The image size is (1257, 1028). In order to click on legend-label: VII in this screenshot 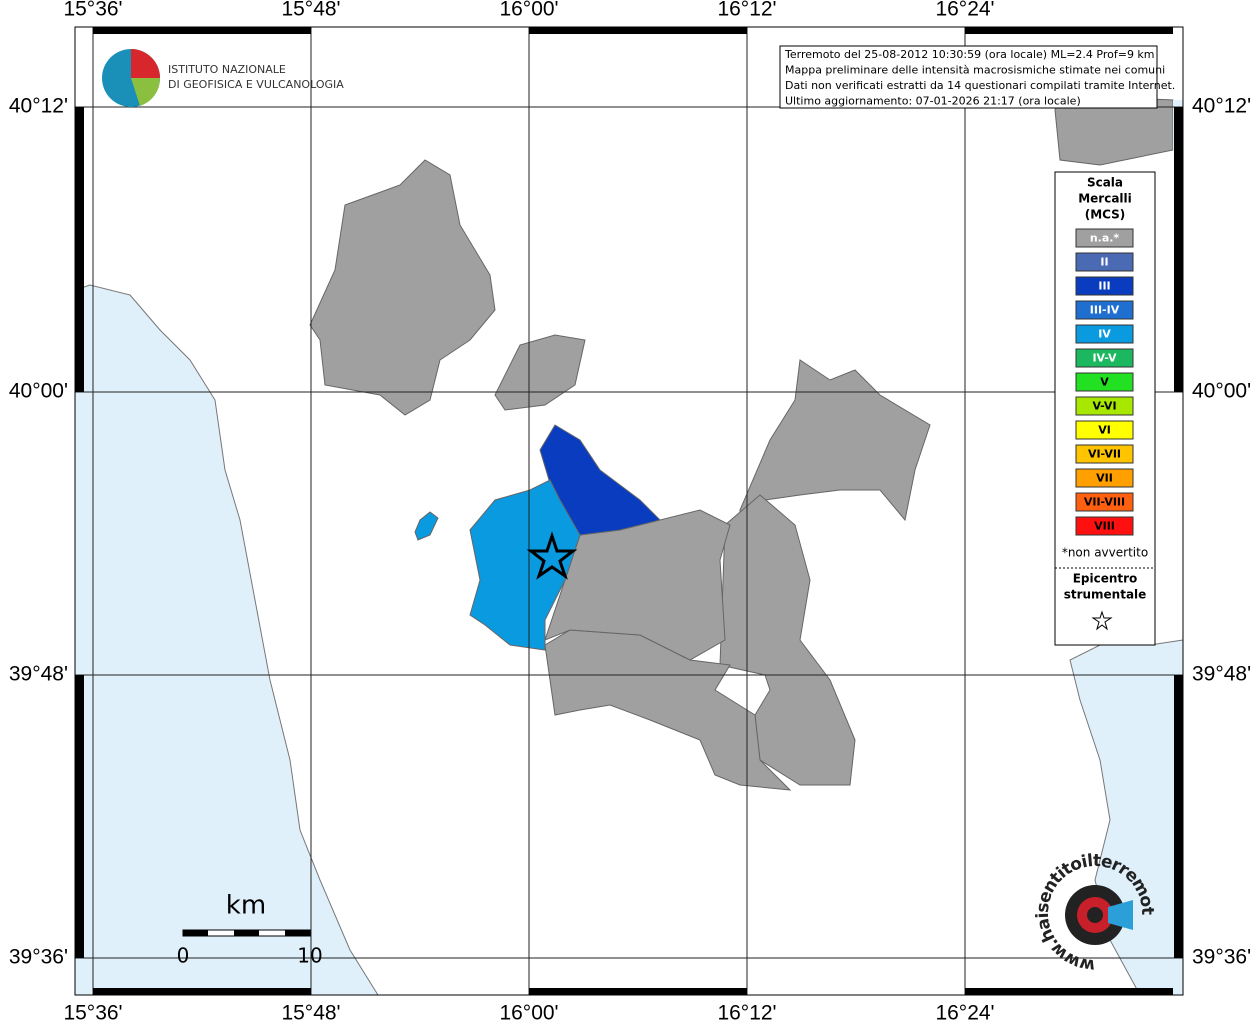, I will do `click(1104, 478)`.